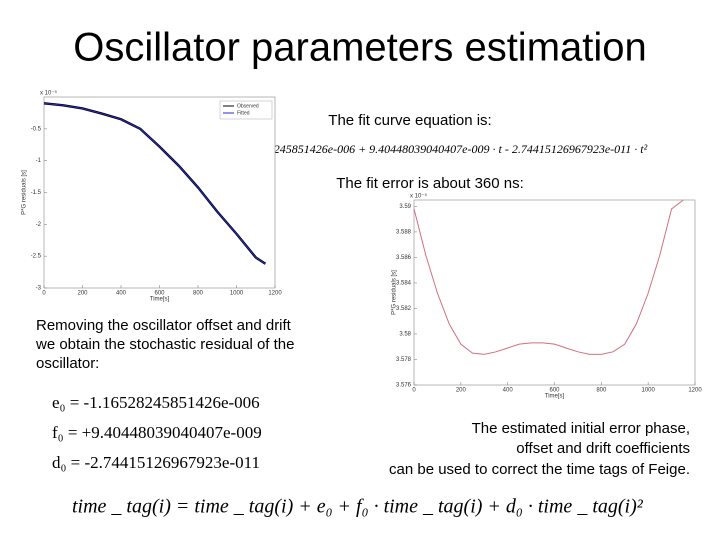  I want to click on legend-label: Observed, so click(248, 106).